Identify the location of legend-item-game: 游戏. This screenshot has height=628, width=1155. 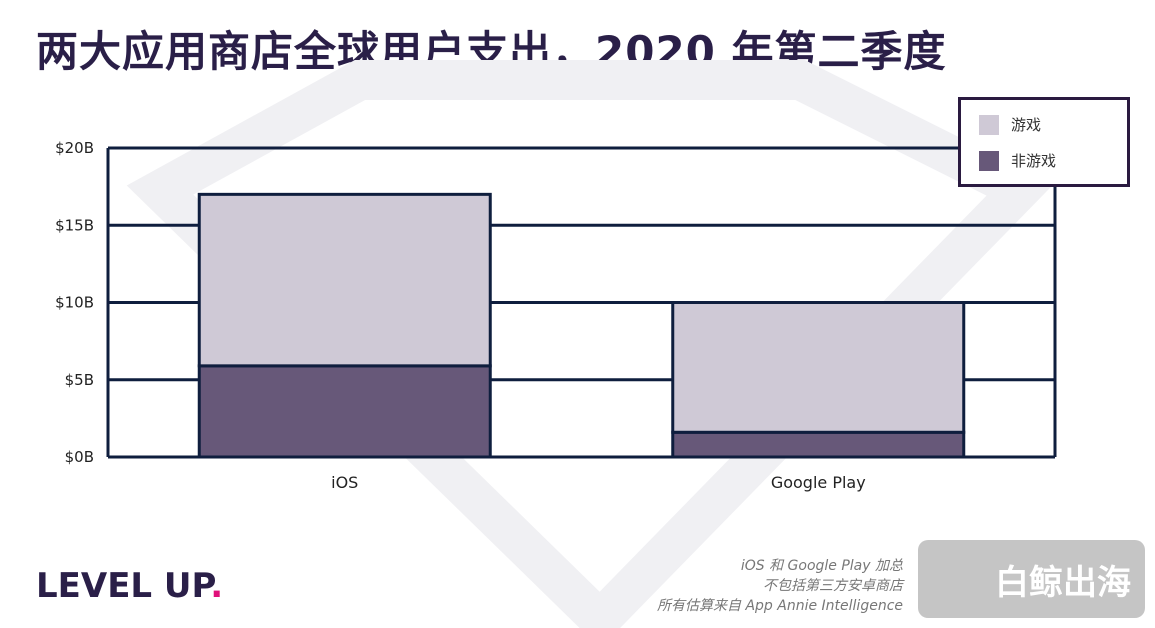
(1010, 124).